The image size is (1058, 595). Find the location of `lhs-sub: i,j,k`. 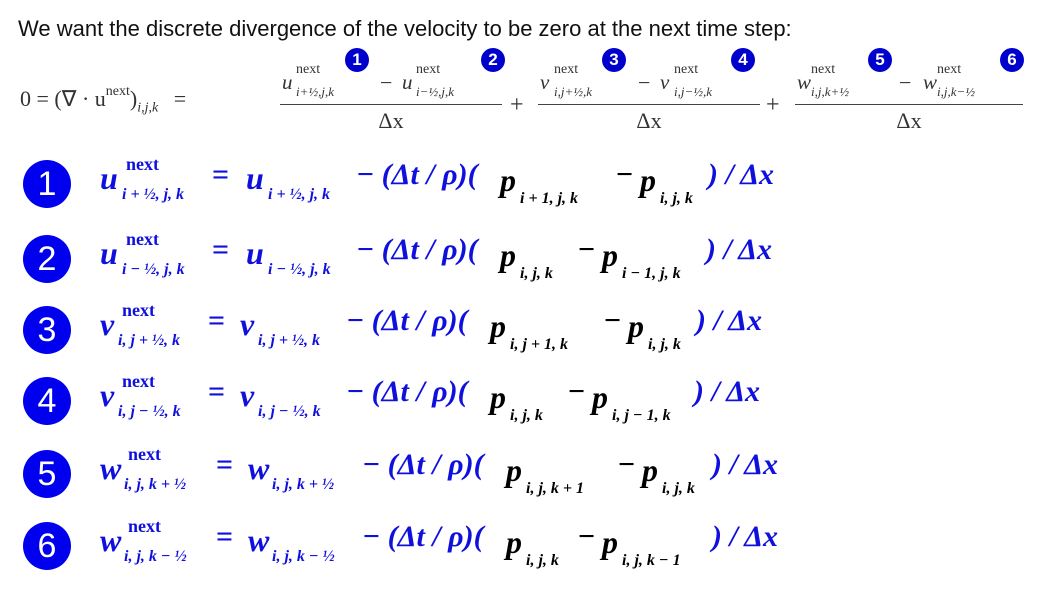

lhs-sub: i,j,k is located at coordinates (148, 108).